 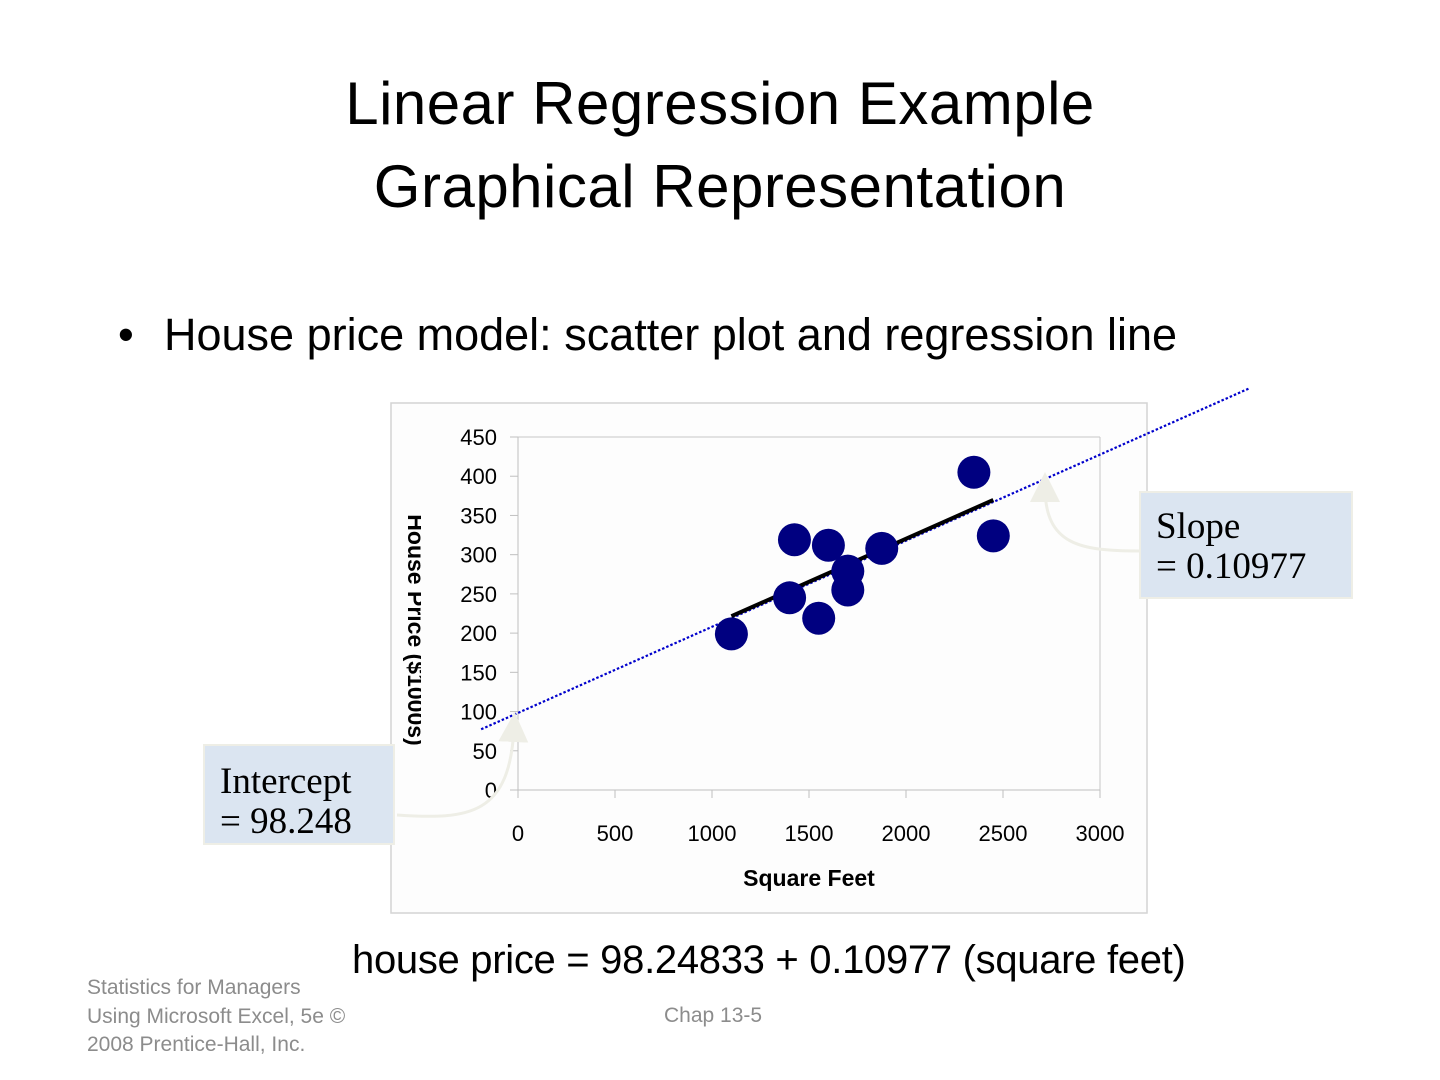 What do you see at coordinates (478, 476) in the screenshot?
I see `y-tick-label: 400` at bounding box center [478, 476].